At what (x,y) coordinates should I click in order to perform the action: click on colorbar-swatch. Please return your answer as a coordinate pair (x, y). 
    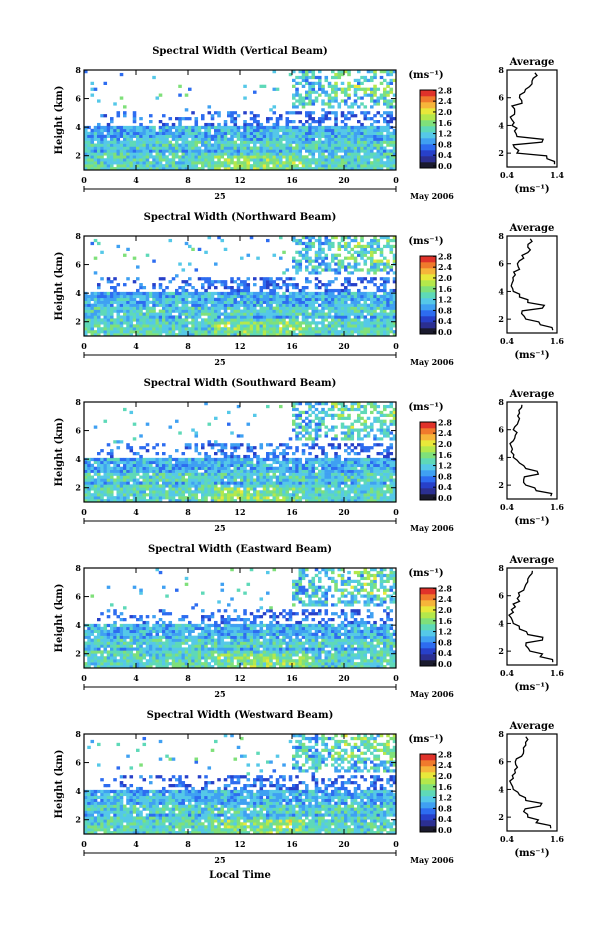
    Looking at the image, I should click on (428, 283).